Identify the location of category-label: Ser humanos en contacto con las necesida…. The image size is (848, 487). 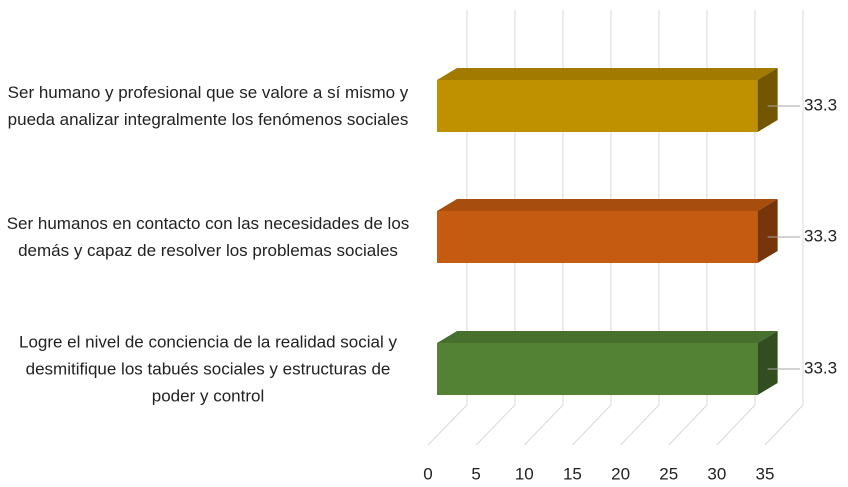
(208, 237).